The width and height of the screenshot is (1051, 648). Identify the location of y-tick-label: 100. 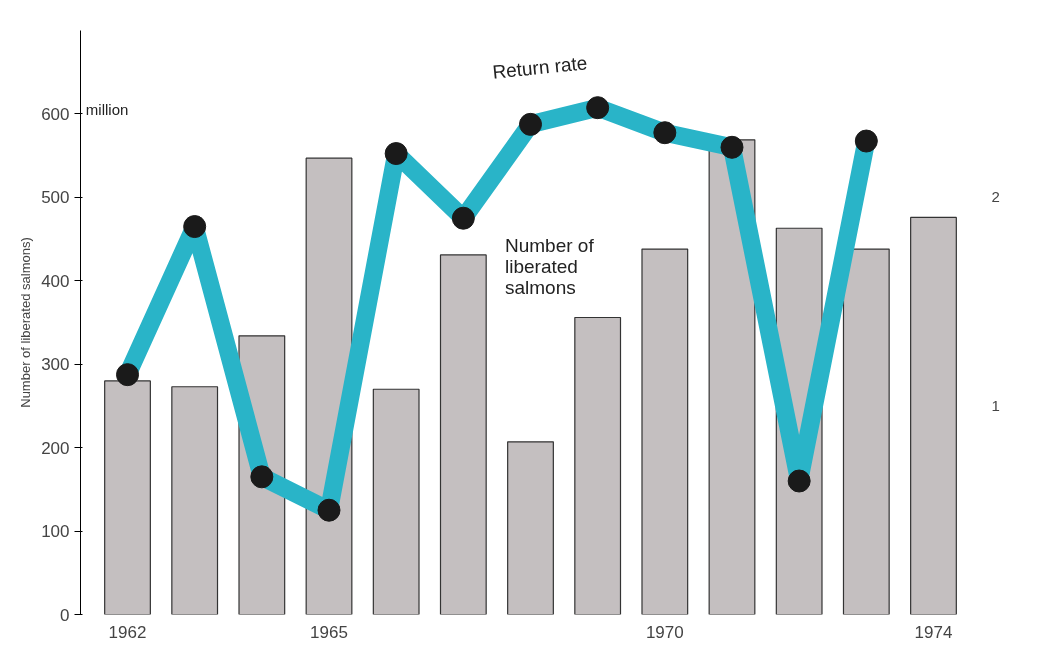
(55, 532).